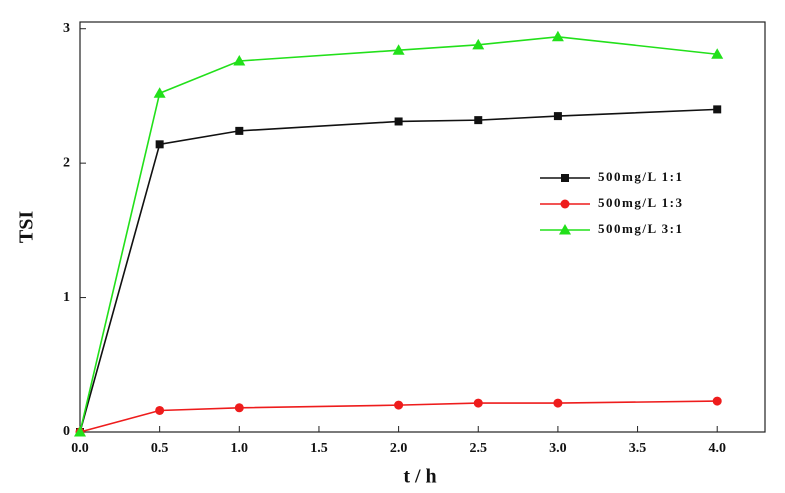 The width and height of the screenshot is (785, 493). Describe the element at coordinates (66, 162) in the screenshot. I see `y-tick-label: 2` at that location.